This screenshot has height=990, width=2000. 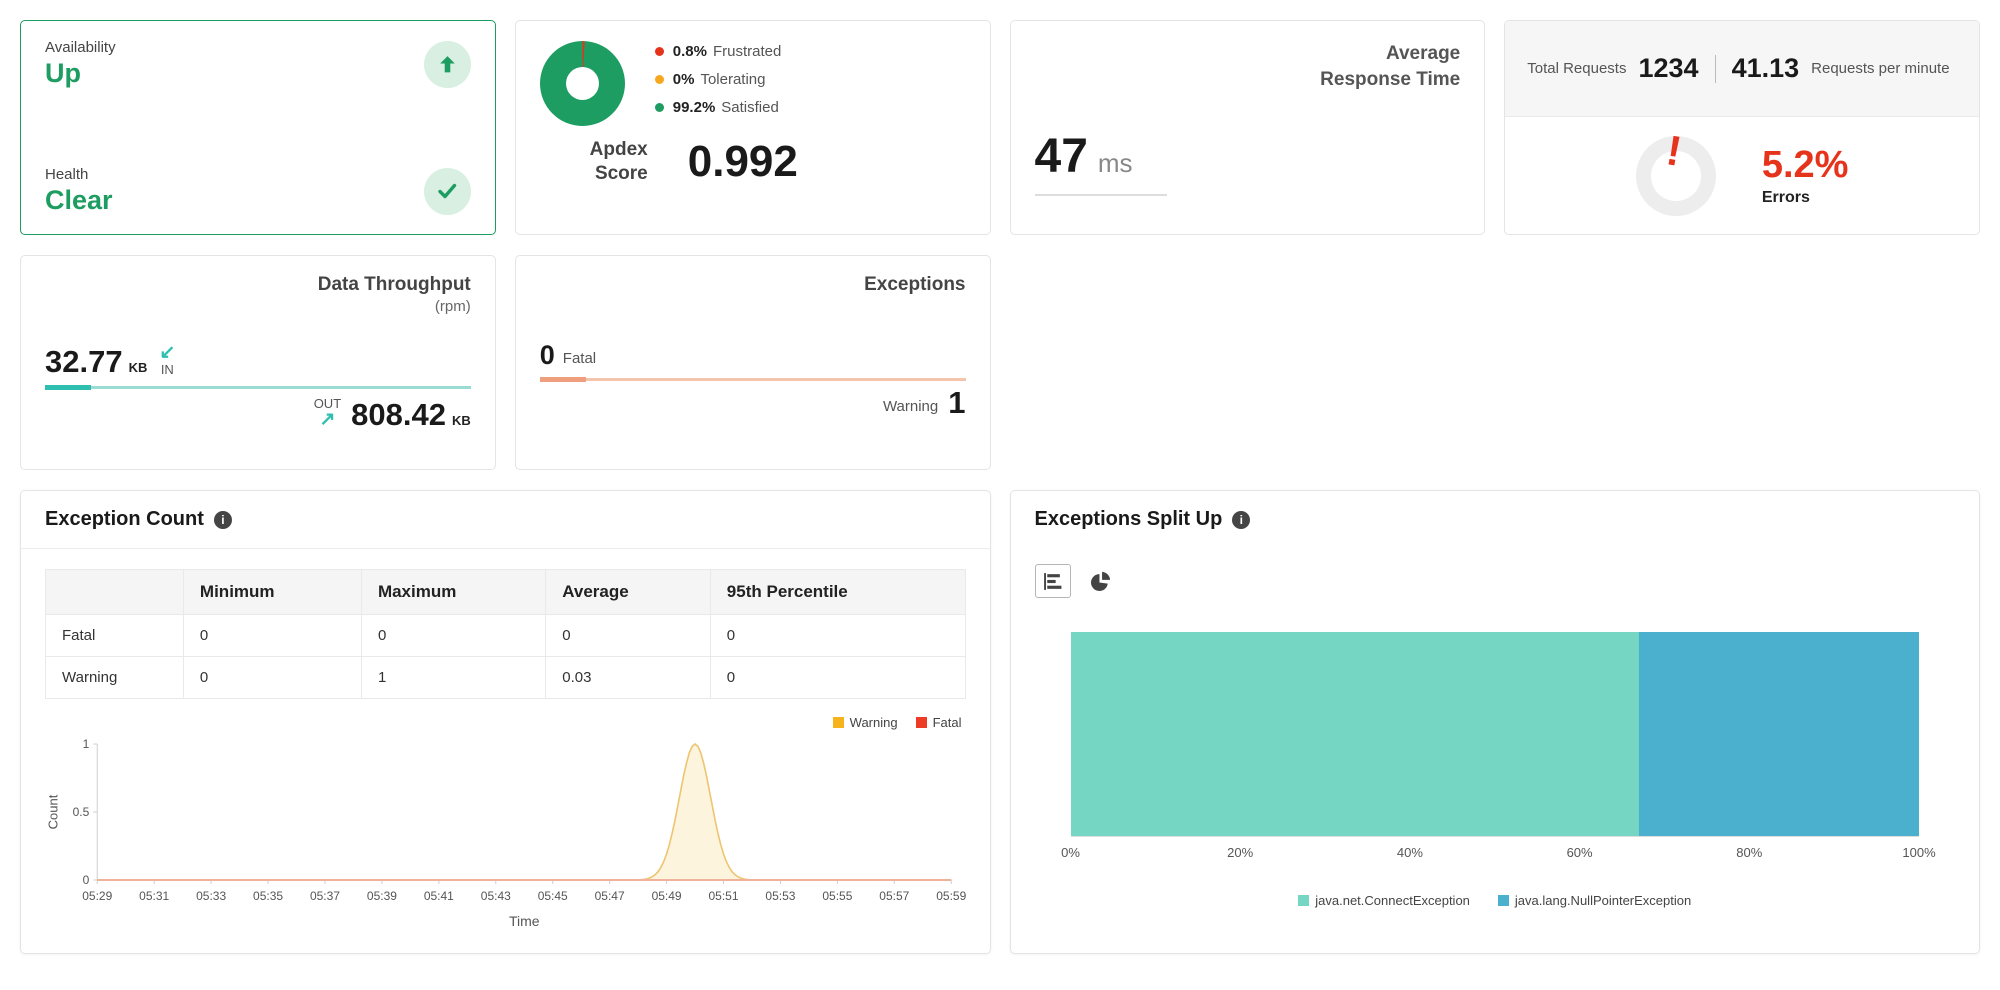 I want to click on x-tick-label: 40%, so click(x=1409, y=852).